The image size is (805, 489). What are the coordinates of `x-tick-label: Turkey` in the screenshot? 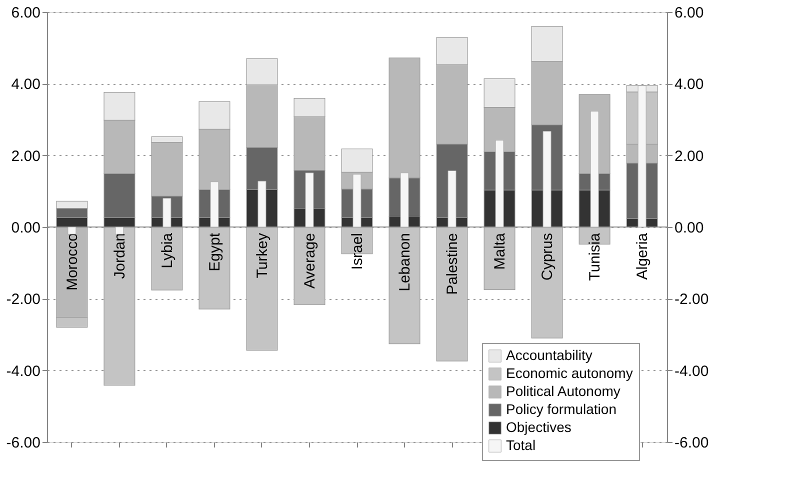 It's located at (262, 255).